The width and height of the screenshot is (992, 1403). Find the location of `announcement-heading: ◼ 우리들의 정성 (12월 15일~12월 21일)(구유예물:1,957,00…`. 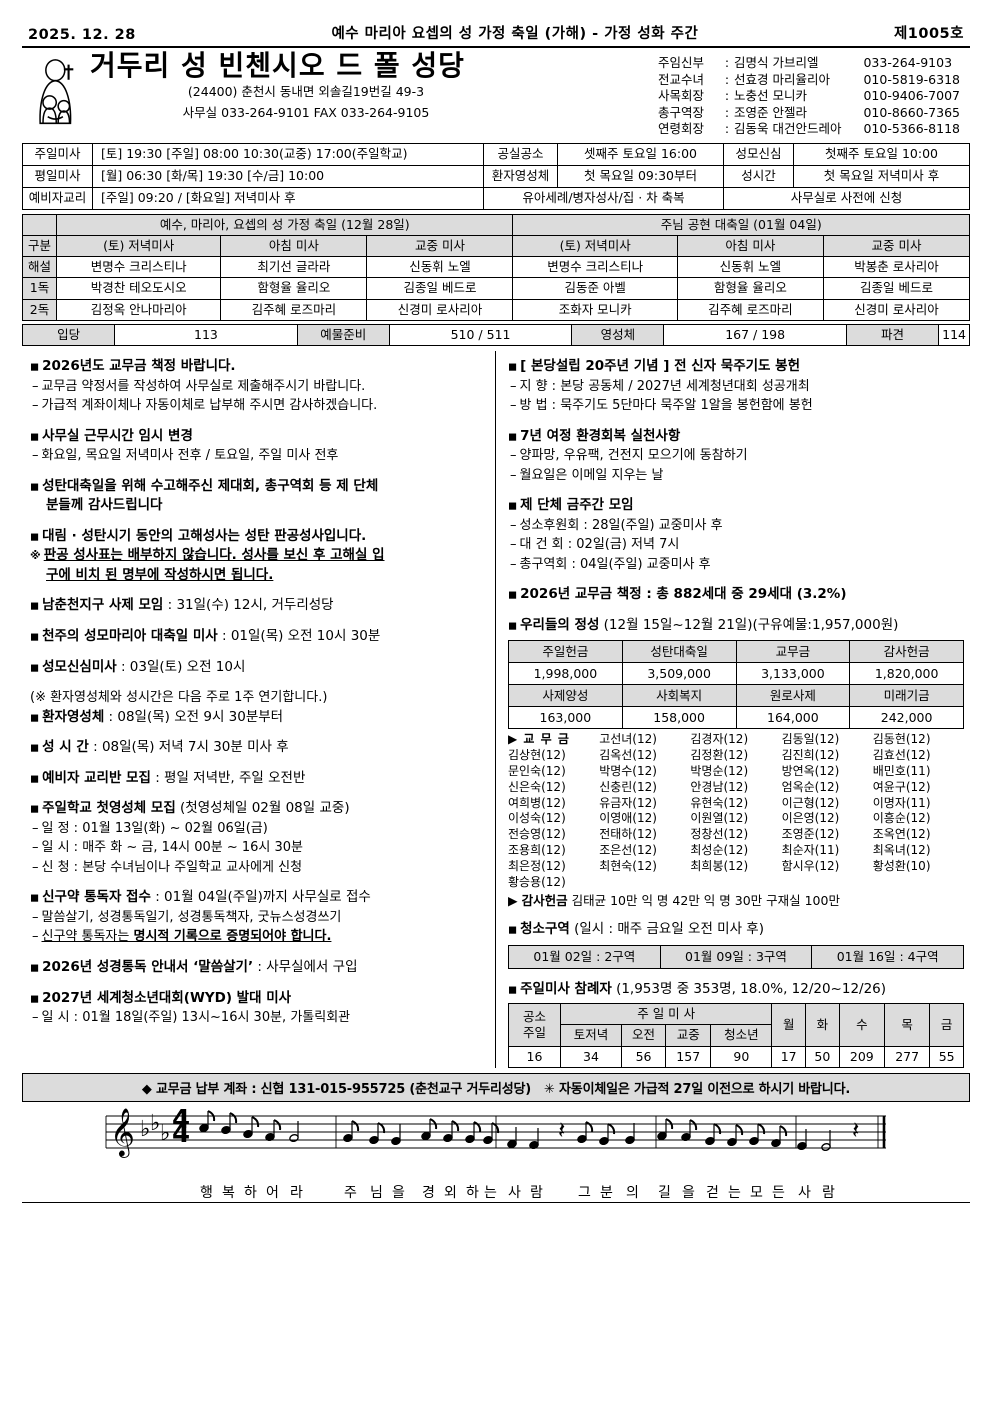

announcement-heading: ◼ 우리들의 정성 (12월 15일~12월 21일)(구유예물:1,957,00… is located at coordinates (703, 624).